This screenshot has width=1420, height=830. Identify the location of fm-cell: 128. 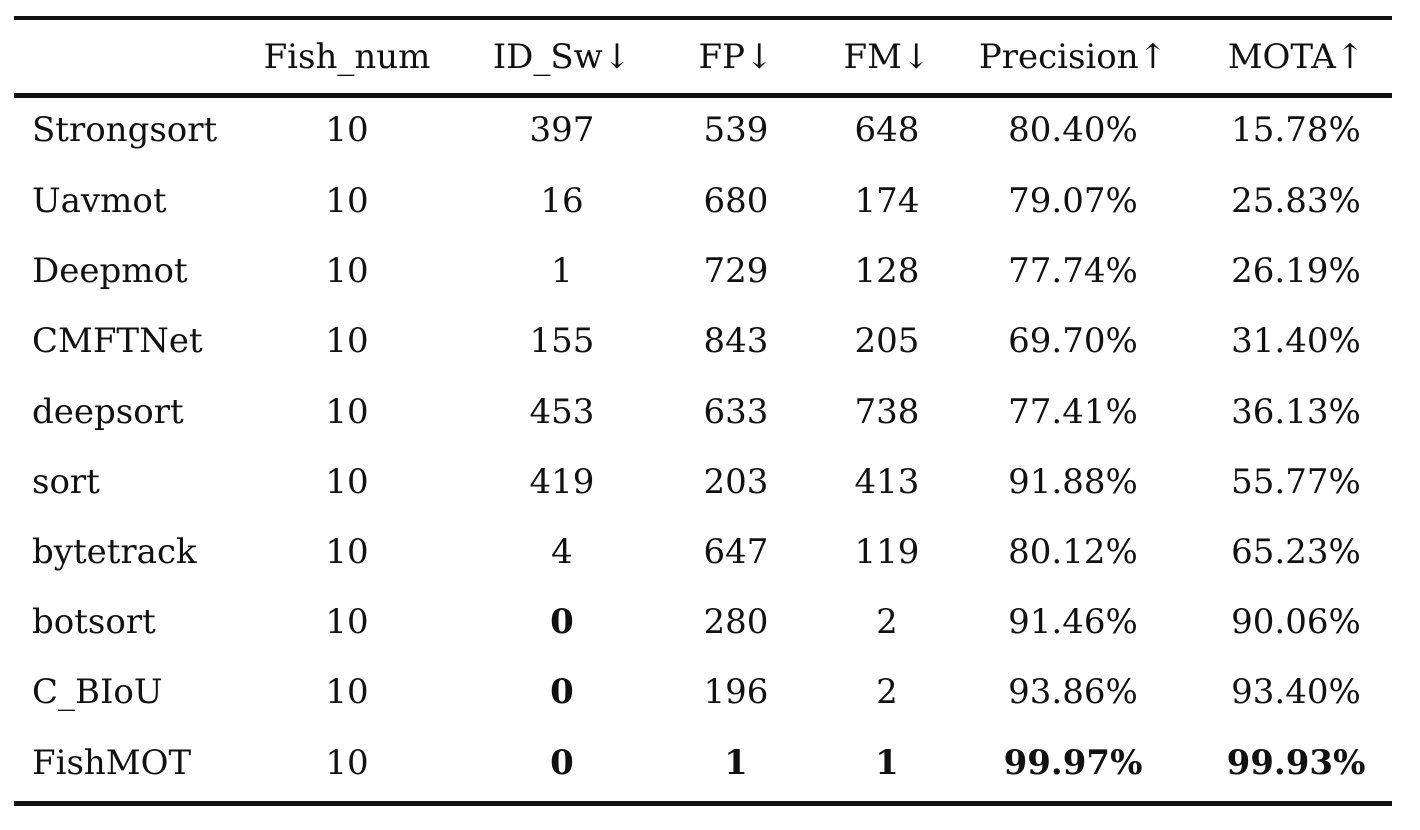
(887, 271).